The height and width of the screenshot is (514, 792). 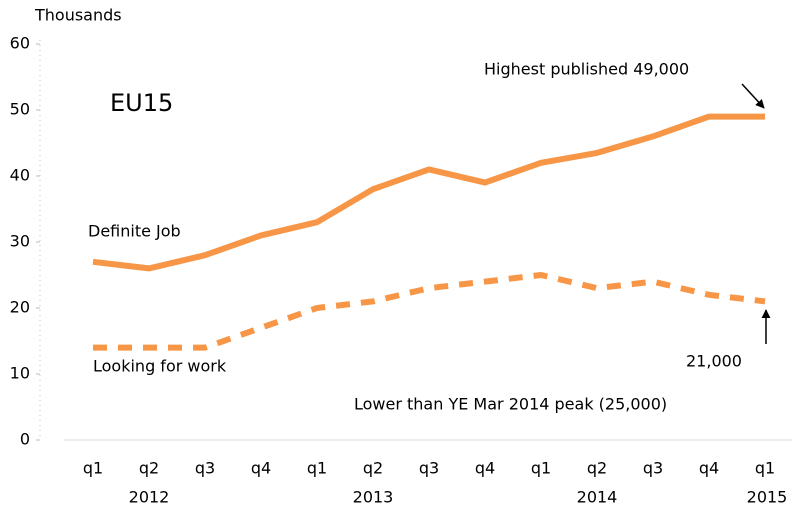 I want to click on y-tick-label: 30, so click(x=20, y=241).